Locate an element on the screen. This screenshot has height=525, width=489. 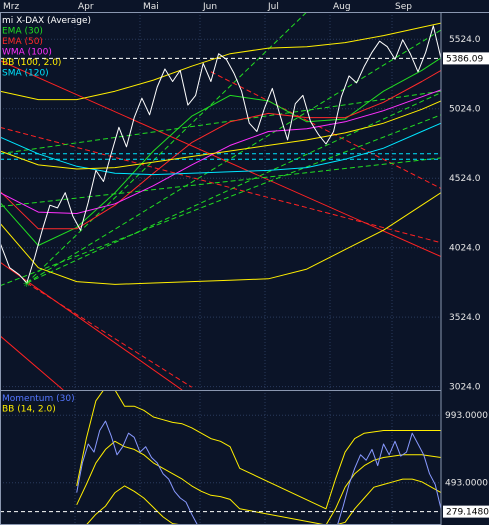
price-tick-label: 3024.0 is located at coordinates (465, 388).